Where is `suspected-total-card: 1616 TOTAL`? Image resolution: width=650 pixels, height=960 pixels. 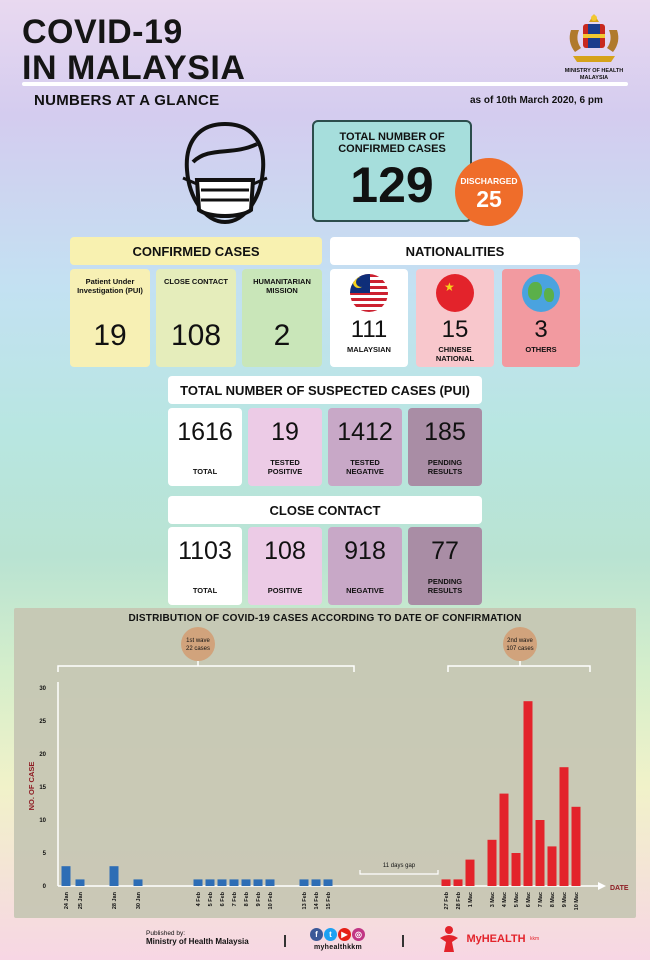 suspected-total-card: 1616 TOTAL is located at coordinates (205, 447).